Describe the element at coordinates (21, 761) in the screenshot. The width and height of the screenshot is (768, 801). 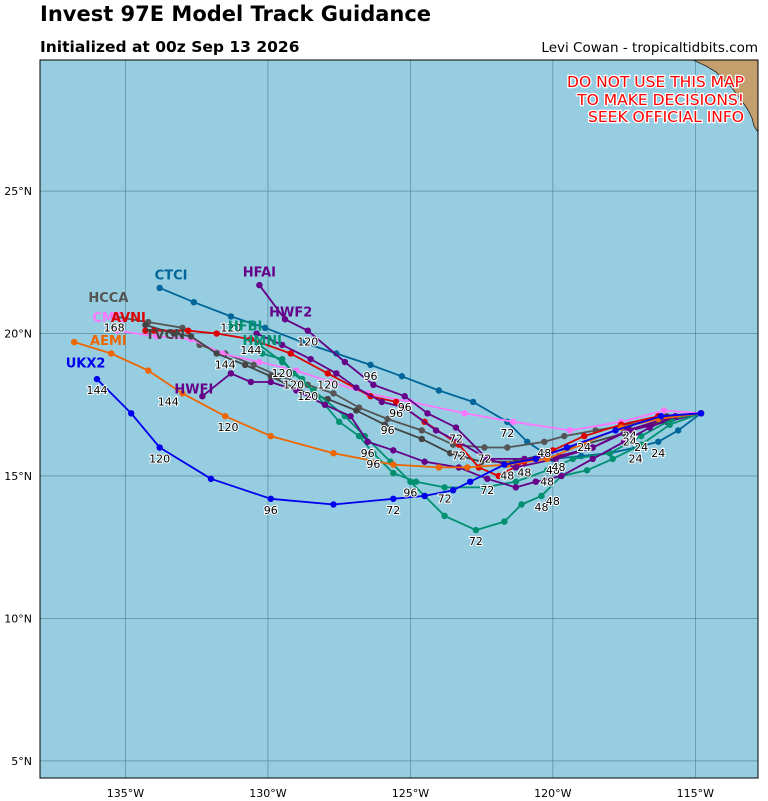
I see `lat-tick-label: 5°N` at that location.